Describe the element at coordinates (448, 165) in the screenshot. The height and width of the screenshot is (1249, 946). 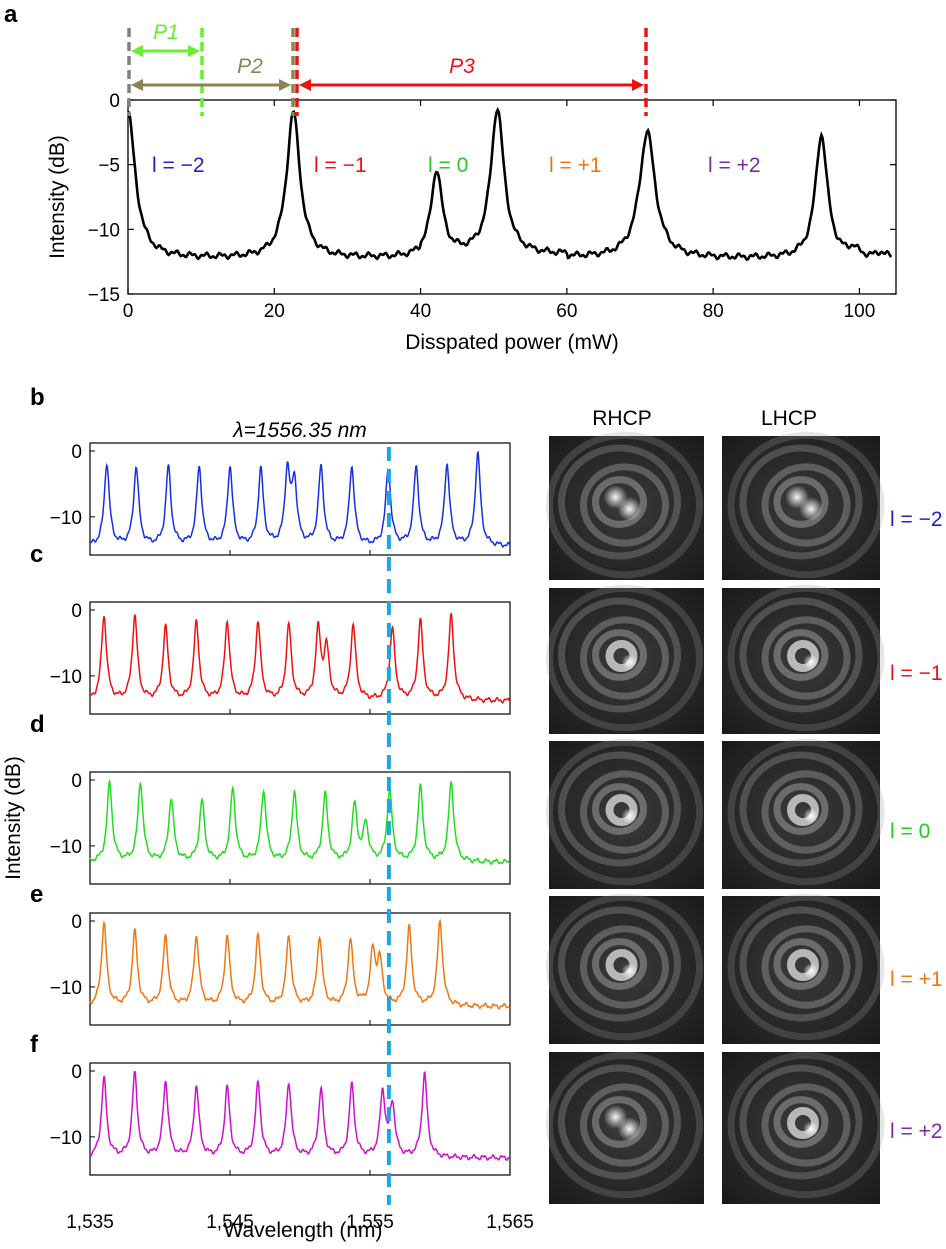
I see `panel-a-label-l-0: l = 0` at that location.